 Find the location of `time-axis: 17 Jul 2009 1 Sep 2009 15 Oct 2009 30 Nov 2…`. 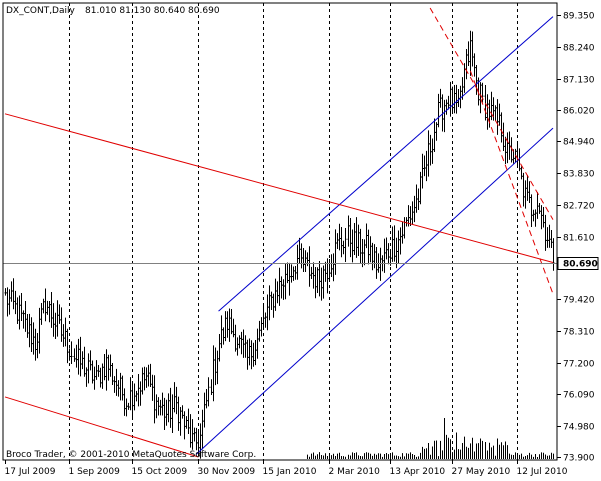

time-axis: 17 Jul 2009 1 Sep 2009 15 Oct 2009 30 Nov 2… is located at coordinates (286, 468).